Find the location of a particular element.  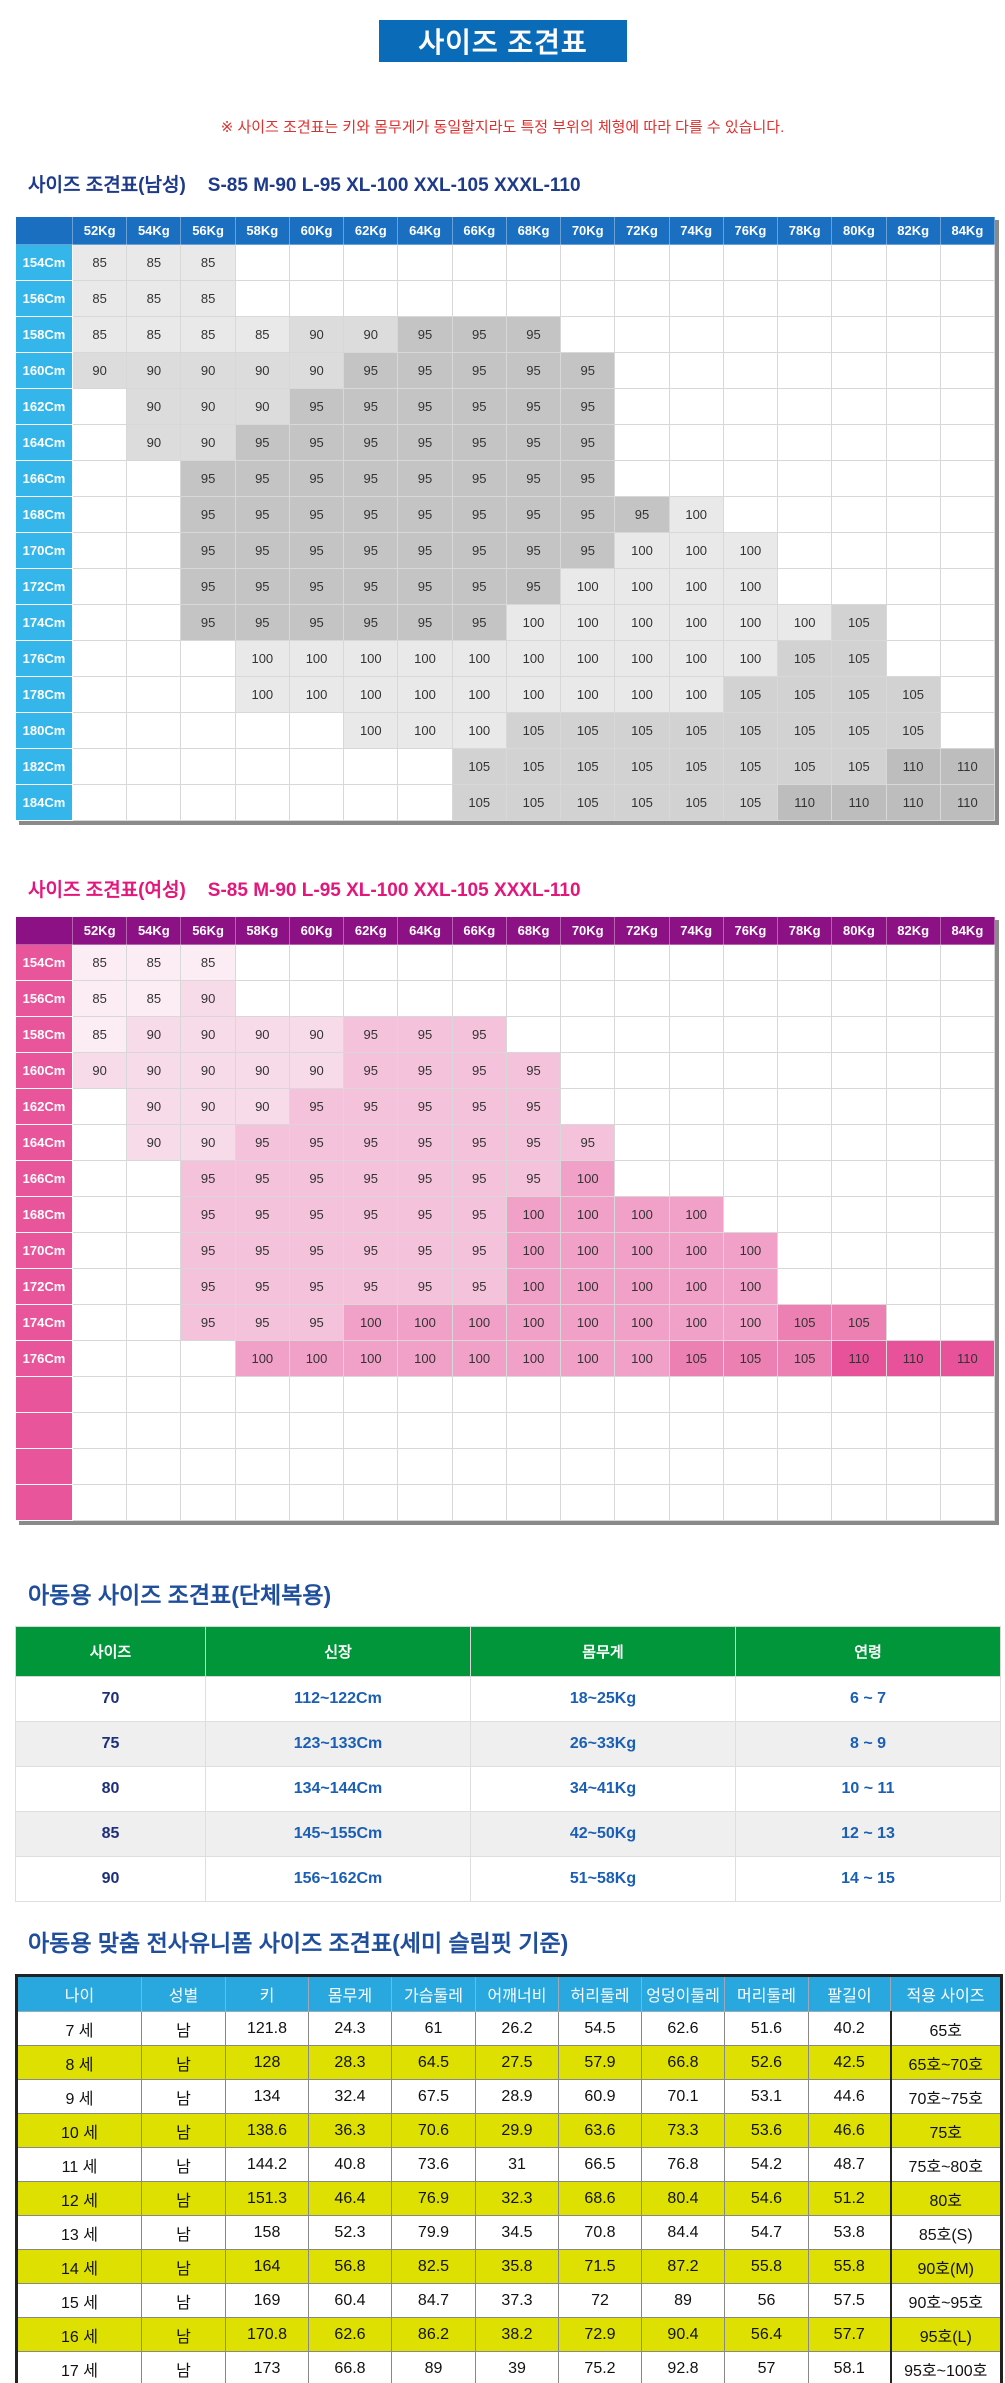

table-cell: 57.7 is located at coordinates (849, 2334).